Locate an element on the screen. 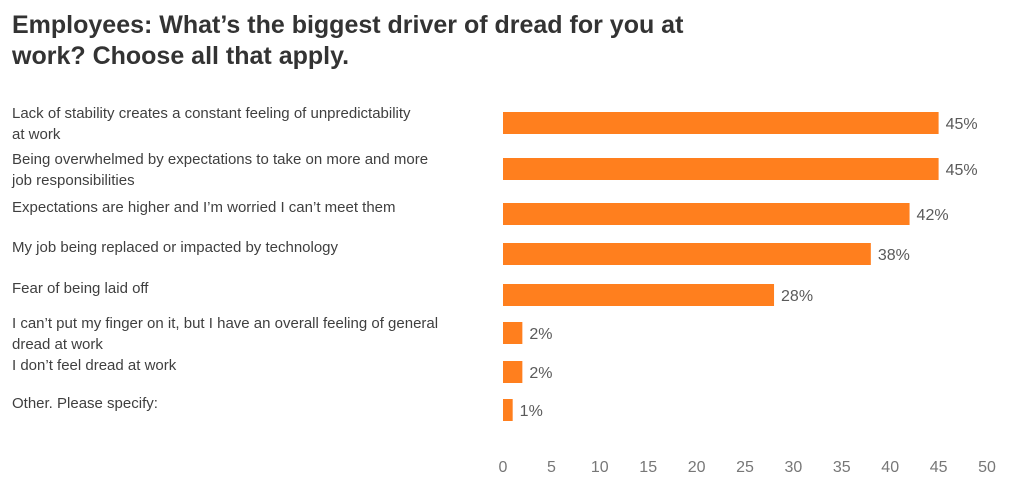 The height and width of the screenshot is (500, 1024). x-tick-label: 15 is located at coordinates (648, 467).